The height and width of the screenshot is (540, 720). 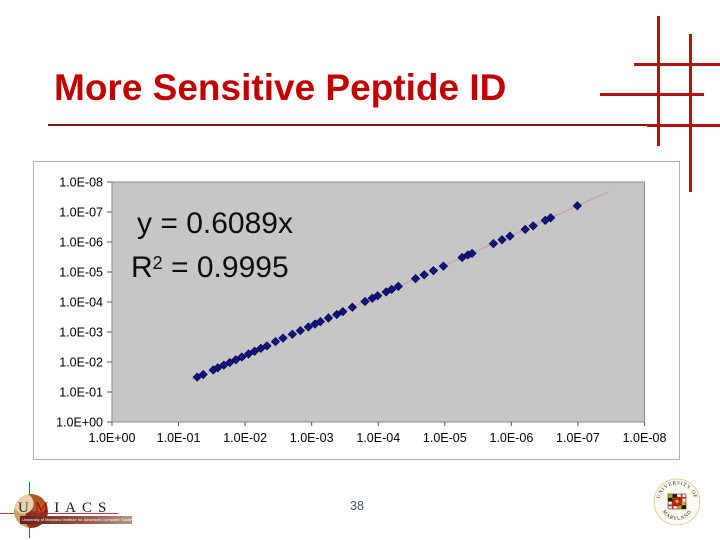 What do you see at coordinates (225, 267) in the screenshot?
I see `r-squared-rest: = 0.9995` at bounding box center [225, 267].